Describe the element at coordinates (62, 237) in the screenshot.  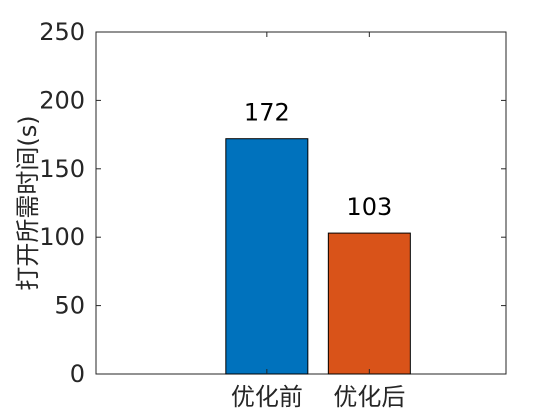
I see `y-tick-label: 100` at that location.